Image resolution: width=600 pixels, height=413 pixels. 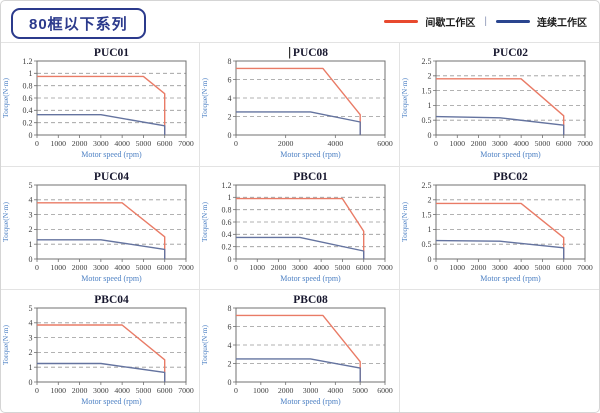 I want to click on svg-text: 5, so click(x=31, y=184).